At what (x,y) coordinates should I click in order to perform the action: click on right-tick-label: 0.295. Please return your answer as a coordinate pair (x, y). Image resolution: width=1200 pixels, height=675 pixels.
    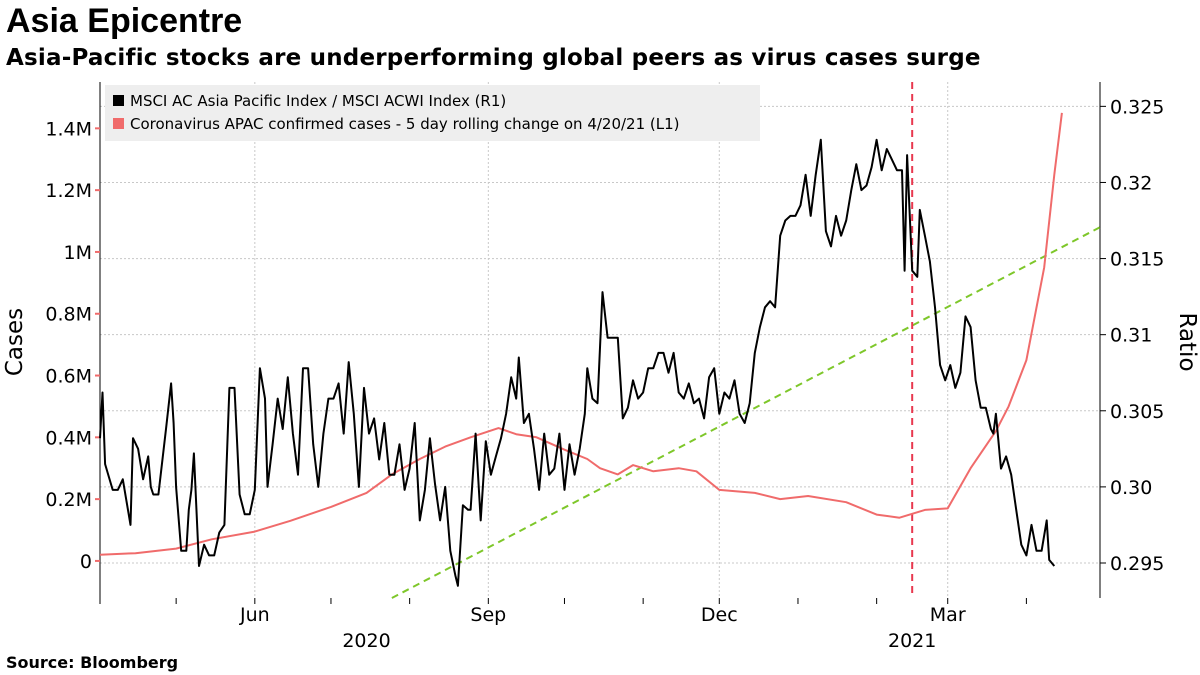
    Looking at the image, I should click on (1137, 564).